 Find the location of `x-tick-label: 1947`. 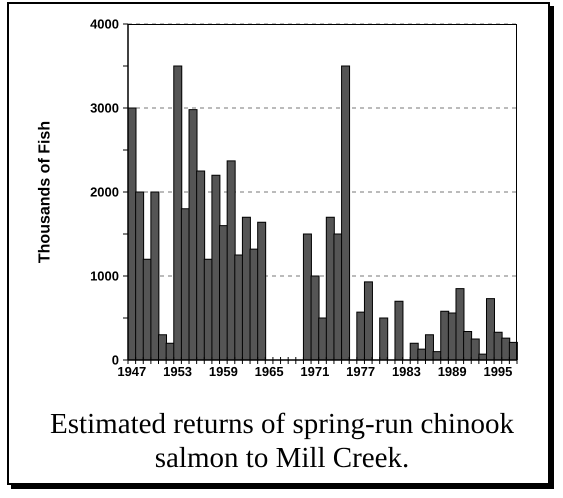

x-tick-label: 1947 is located at coordinates (131, 371).